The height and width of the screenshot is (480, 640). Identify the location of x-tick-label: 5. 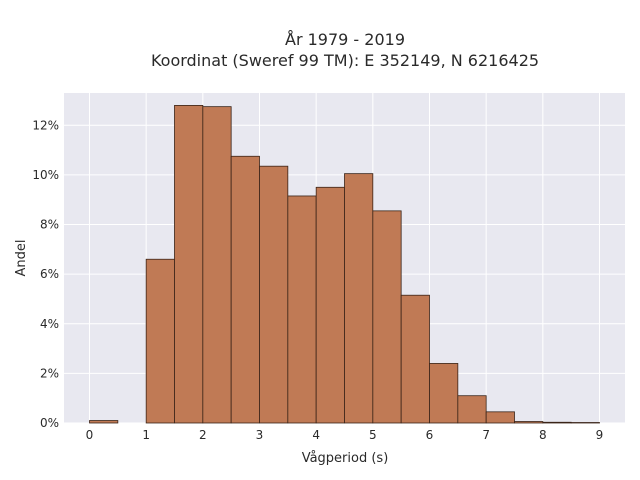
(373, 435).